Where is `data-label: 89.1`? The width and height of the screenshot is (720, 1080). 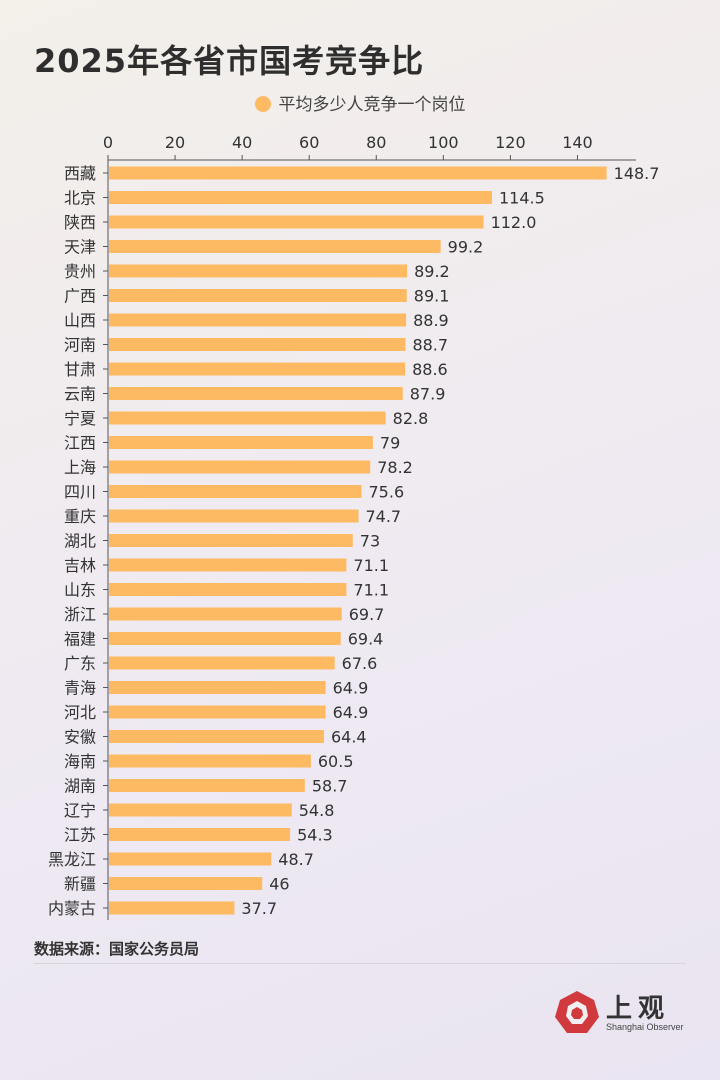
data-label: 89.1 is located at coordinates (432, 296).